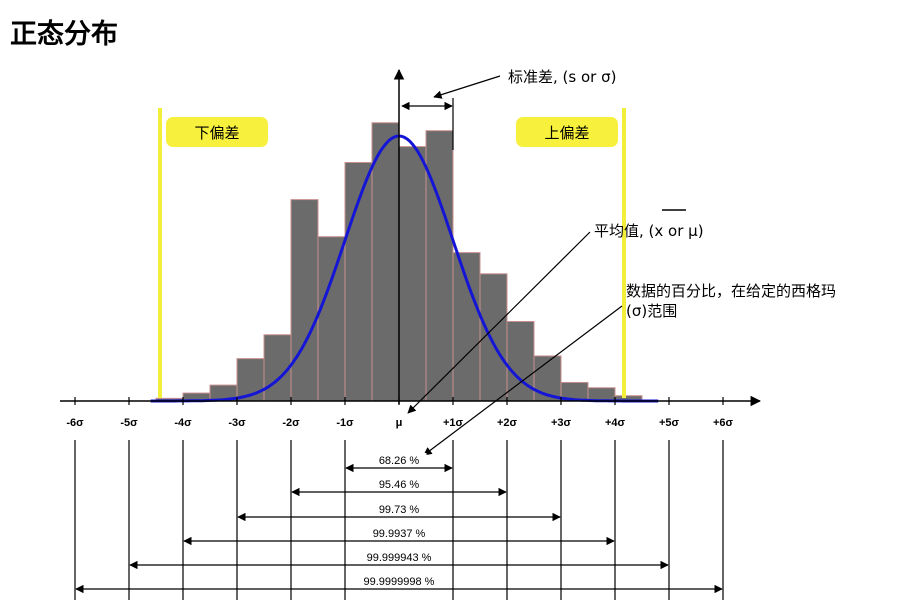 The image size is (905, 601). What do you see at coordinates (561, 423) in the screenshot?
I see `tick-label: +3σ` at bounding box center [561, 423].